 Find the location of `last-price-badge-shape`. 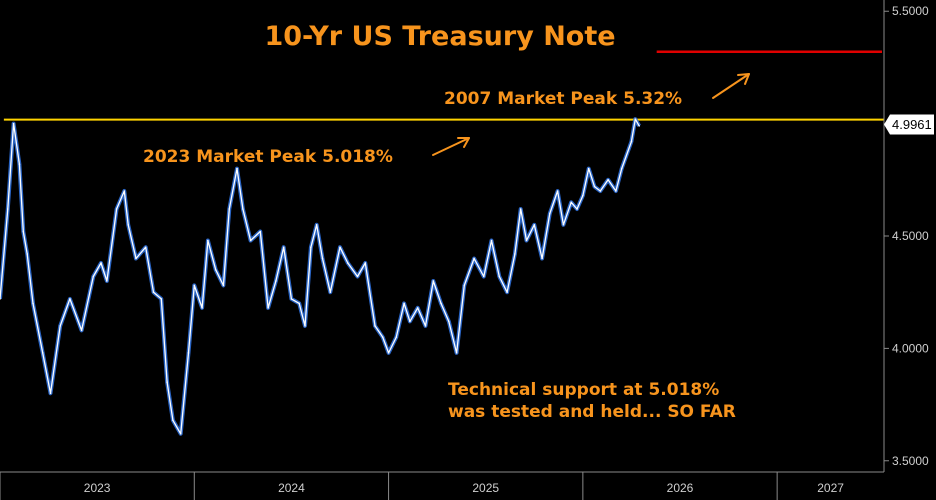

last-price-badge-shape is located at coordinates (909, 124).